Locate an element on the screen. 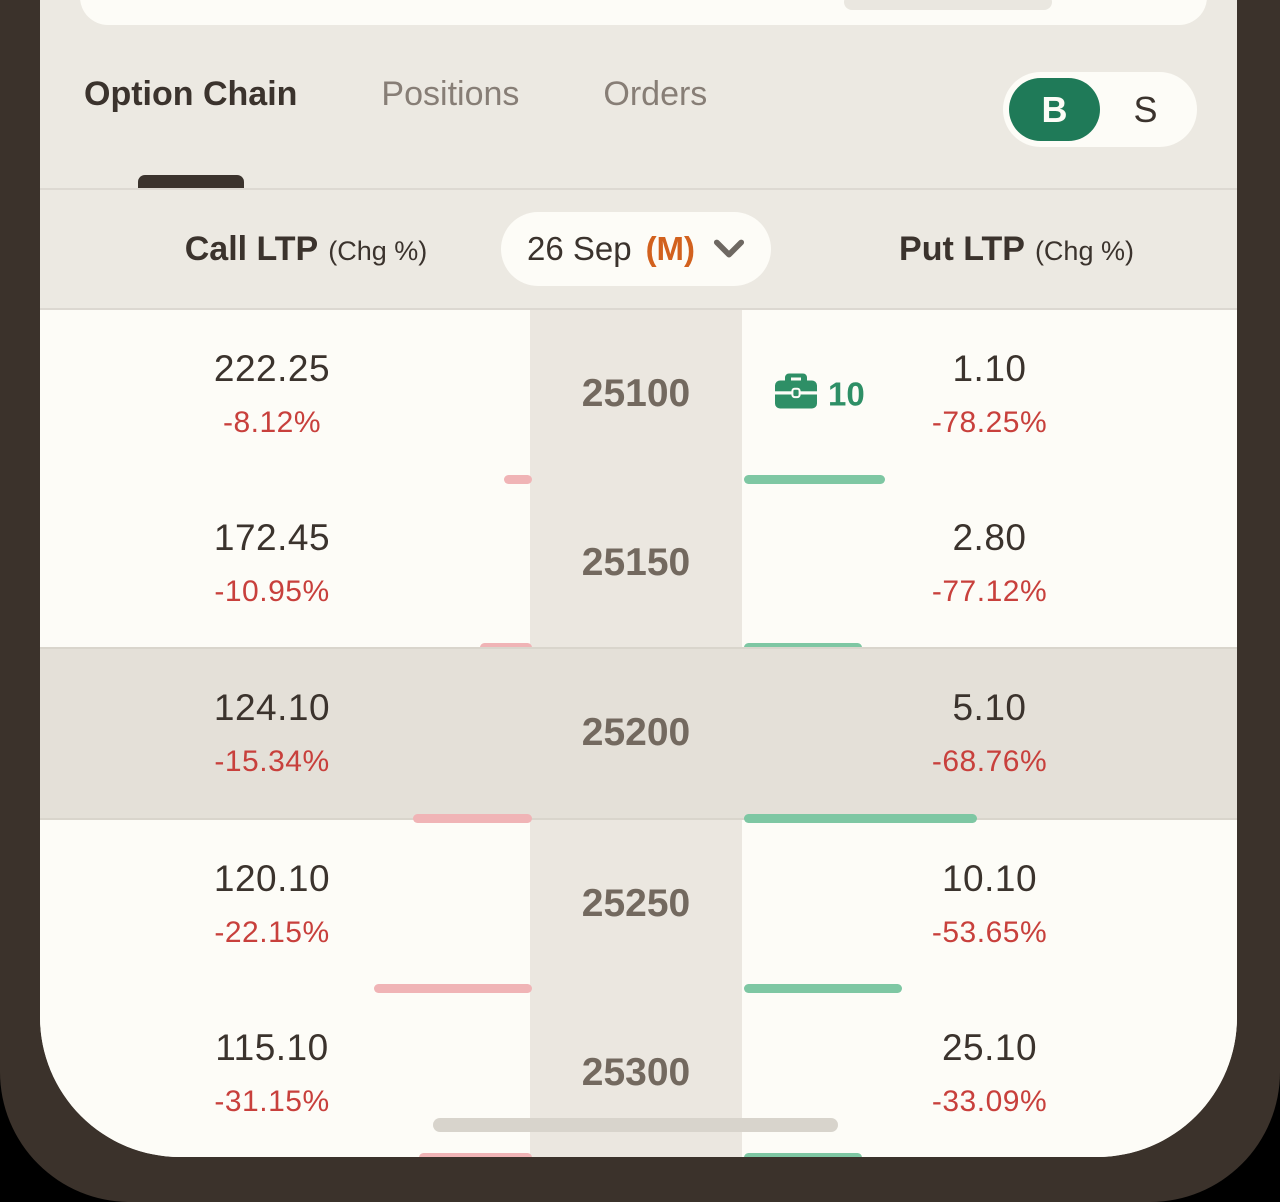 The width and height of the screenshot is (1280, 1202). put-cell: 5.10 -68.76% is located at coordinates (989, 733).